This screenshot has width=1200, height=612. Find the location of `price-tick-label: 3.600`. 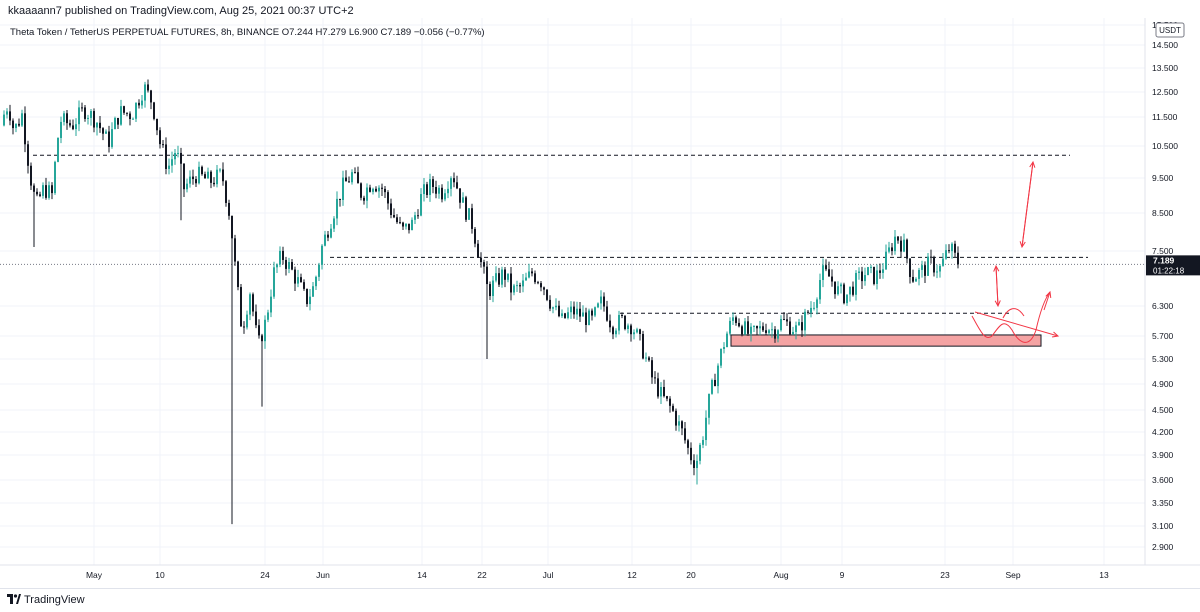

price-tick-label: 3.600 is located at coordinates (1163, 480).